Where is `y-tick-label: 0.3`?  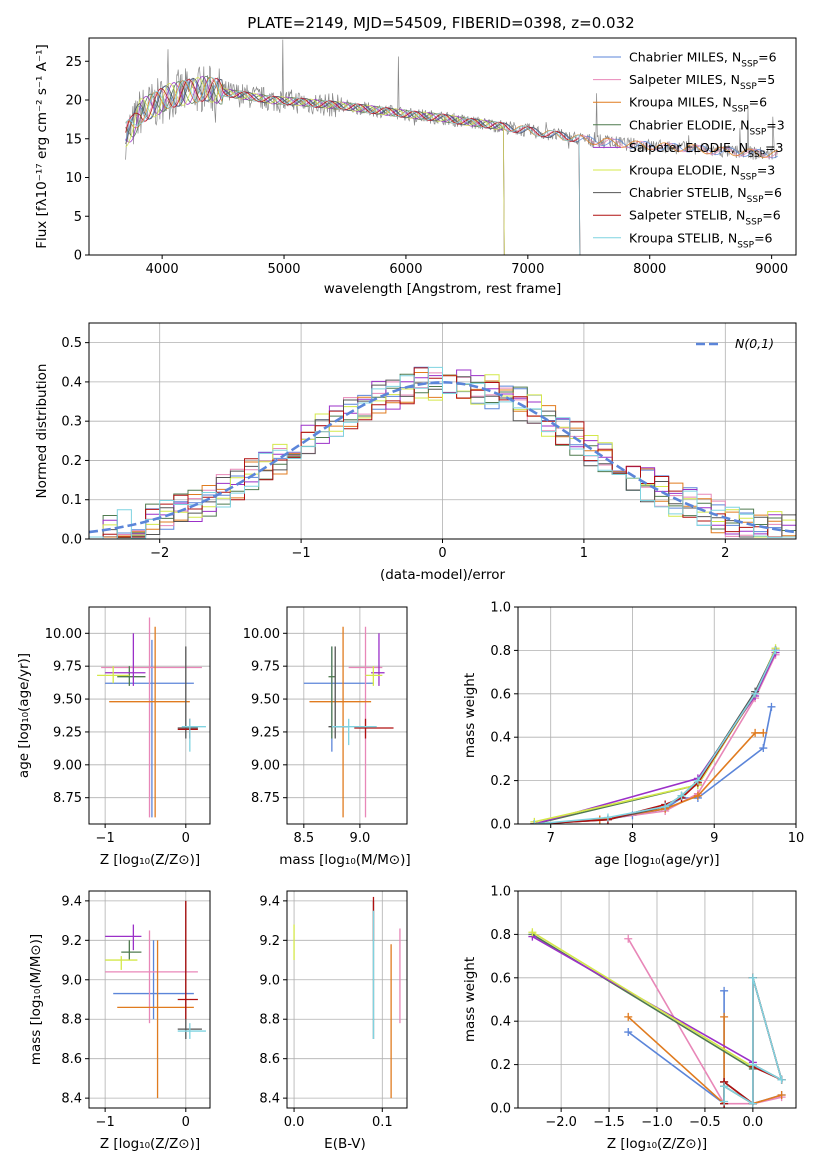 y-tick-label: 0.3 is located at coordinates (71, 422).